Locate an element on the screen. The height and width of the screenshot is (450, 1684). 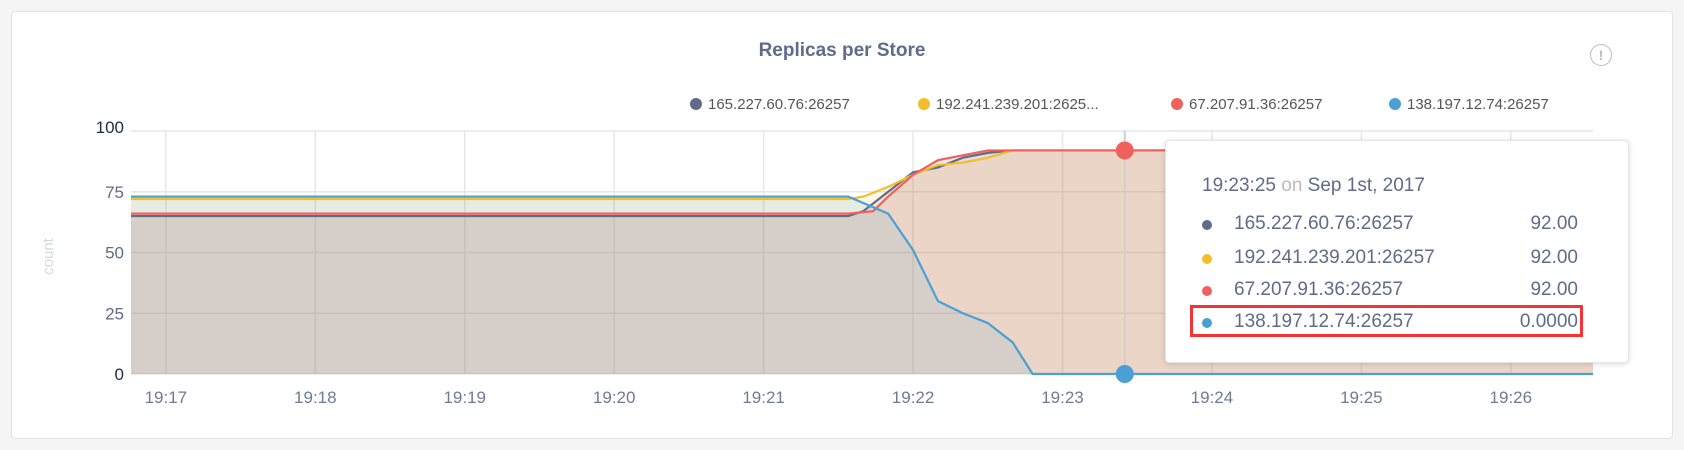
legend-item: 67.207.91.36:26257 is located at coordinates (1246, 104).